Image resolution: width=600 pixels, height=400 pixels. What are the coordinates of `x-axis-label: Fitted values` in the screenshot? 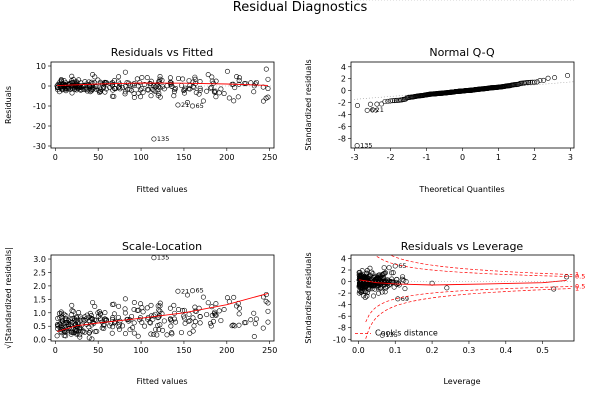 It's located at (161, 381).